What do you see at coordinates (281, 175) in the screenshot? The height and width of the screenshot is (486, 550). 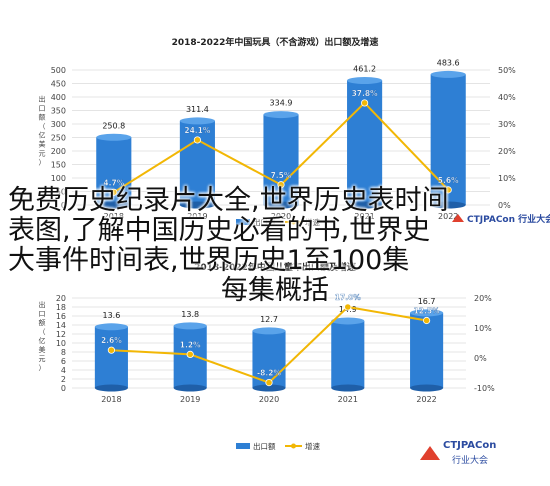 I see `growth-value-label: 7.5%` at bounding box center [281, 175].